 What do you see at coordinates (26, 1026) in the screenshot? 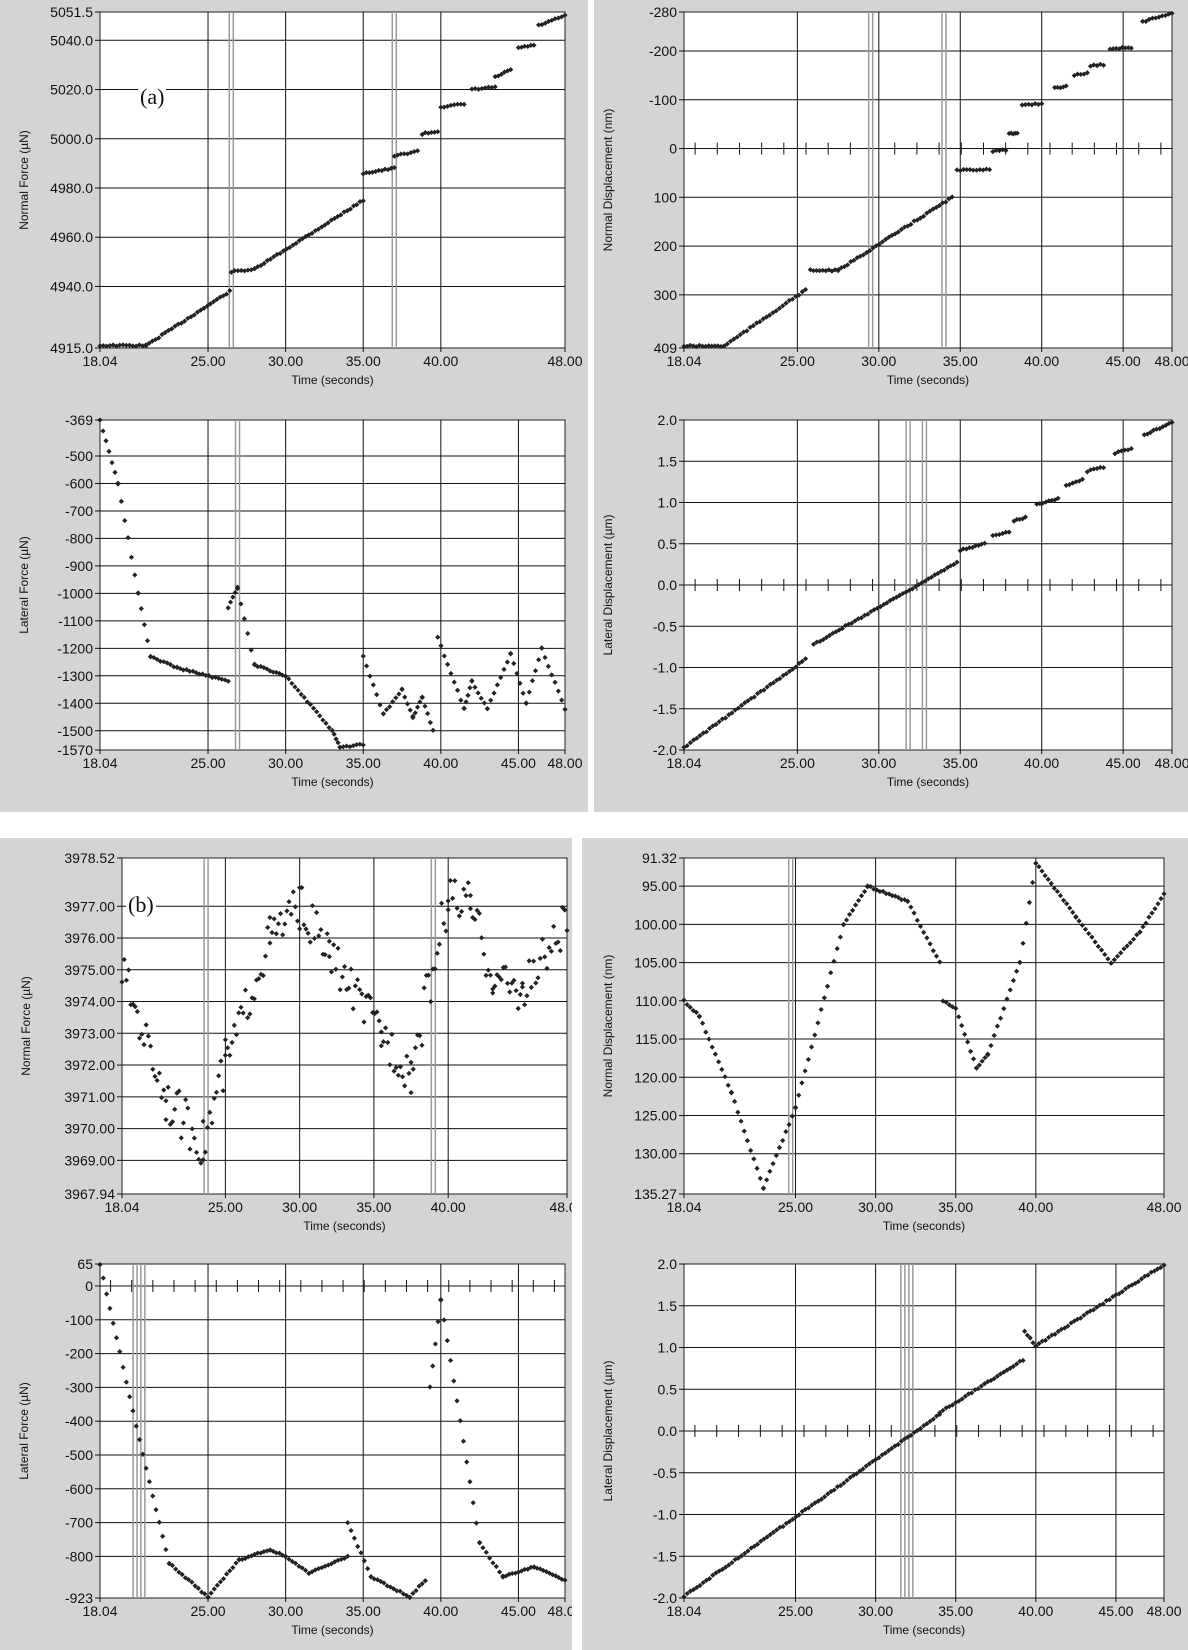
I see `y-axis-title: Normal Force (µN)` at bounding box center [26, 1026].